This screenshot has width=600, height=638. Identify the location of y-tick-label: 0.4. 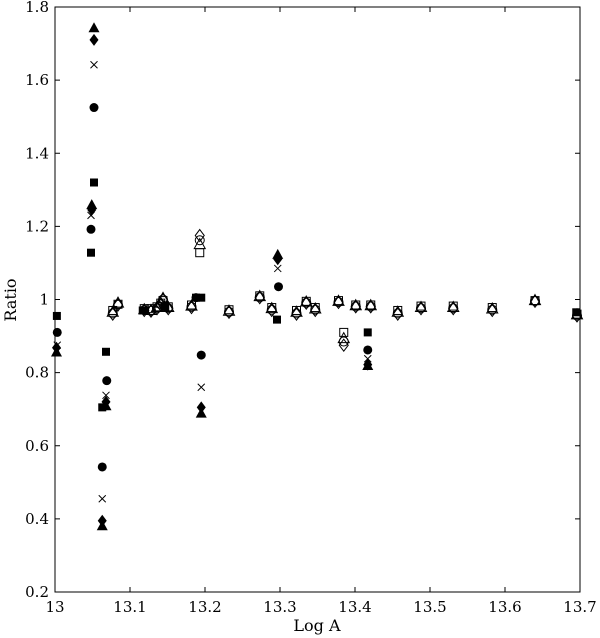
(37, 519).